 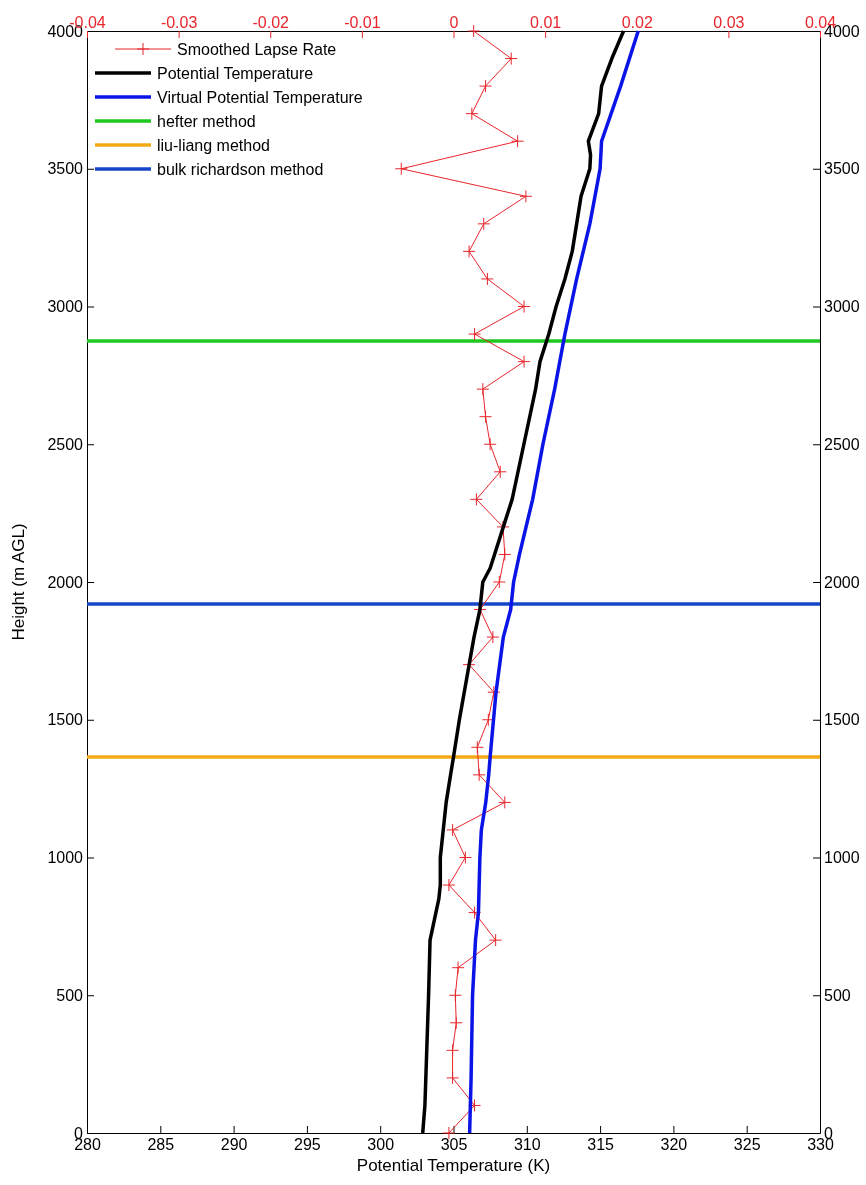 I want to click on y2-tick-label: 2500, so click(x=842, y=444).